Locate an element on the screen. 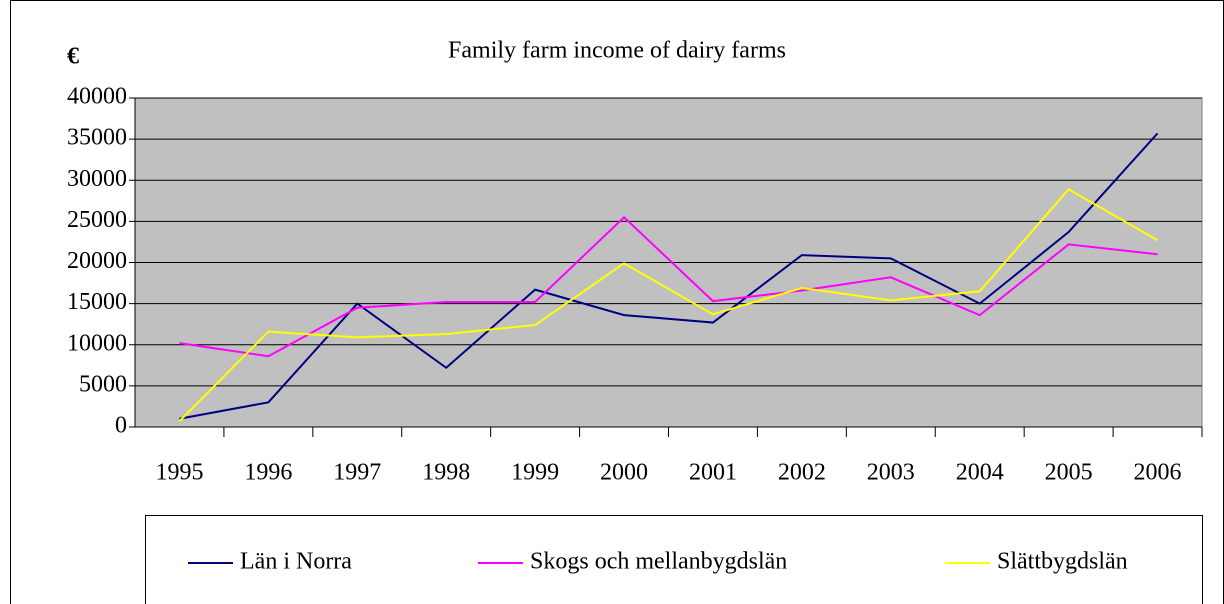 Image resolution: width=1224 pixels, height=604 pixels. x-tick-label: 2001 is located at coordinates (713, 473).